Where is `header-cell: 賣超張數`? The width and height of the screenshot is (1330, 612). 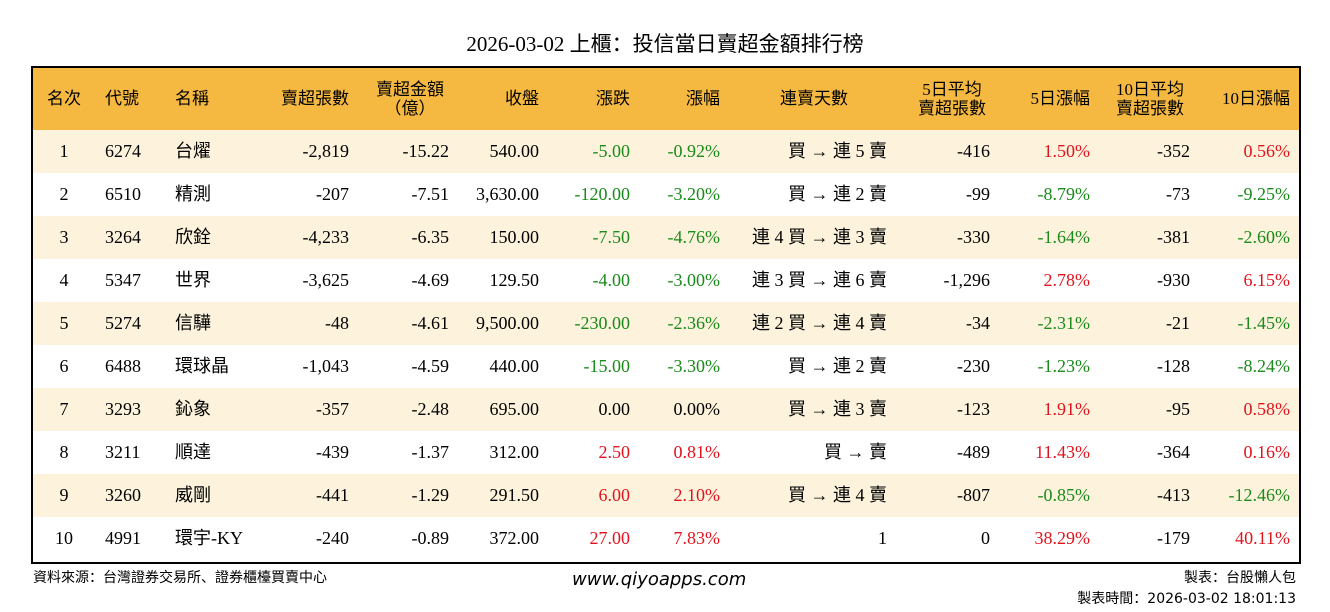
header-cell: 賣超張數 is located at coordinates (315, 98).